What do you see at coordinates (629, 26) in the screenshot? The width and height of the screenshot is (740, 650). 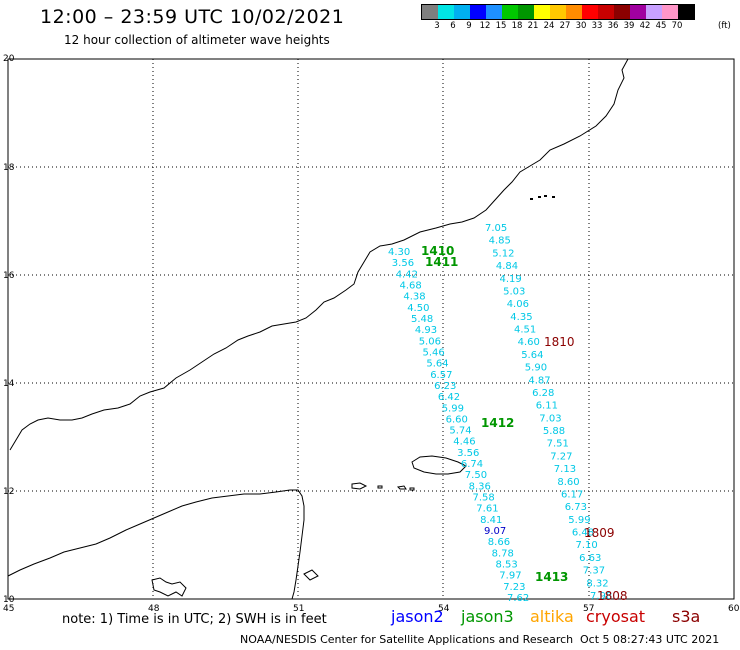 I see `legend-label: 39` at bounding box center [629, 26].